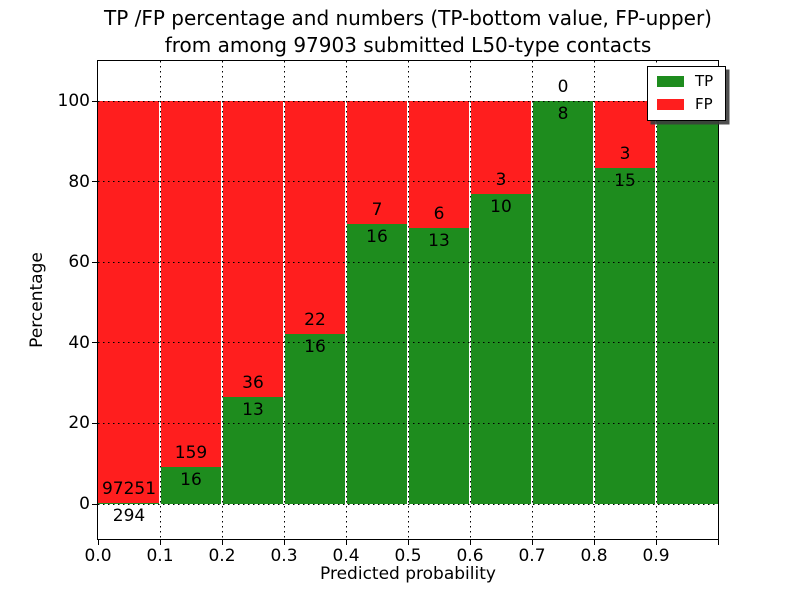 The width and height of the screenshot is (800, 600). I want to click on x-tick-label: 0.1, so click(160, 556).